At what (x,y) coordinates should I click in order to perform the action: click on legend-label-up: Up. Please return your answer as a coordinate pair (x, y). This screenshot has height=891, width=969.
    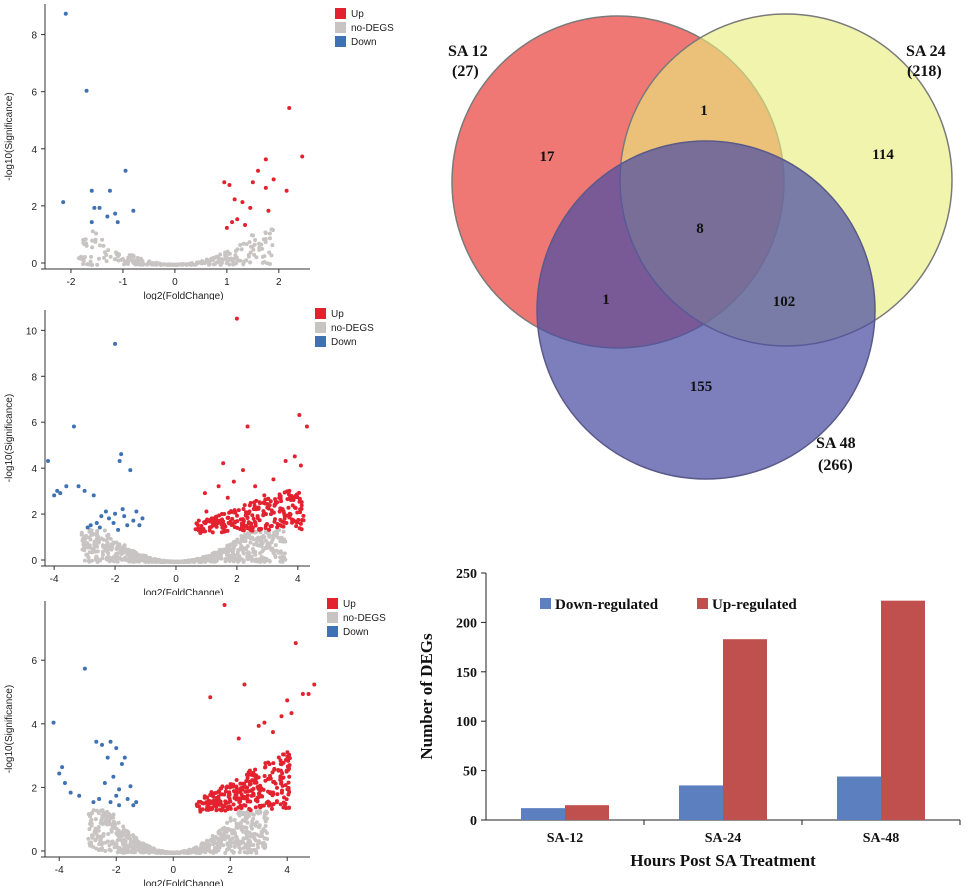
    Looking at the image, I should click on (357, 14).